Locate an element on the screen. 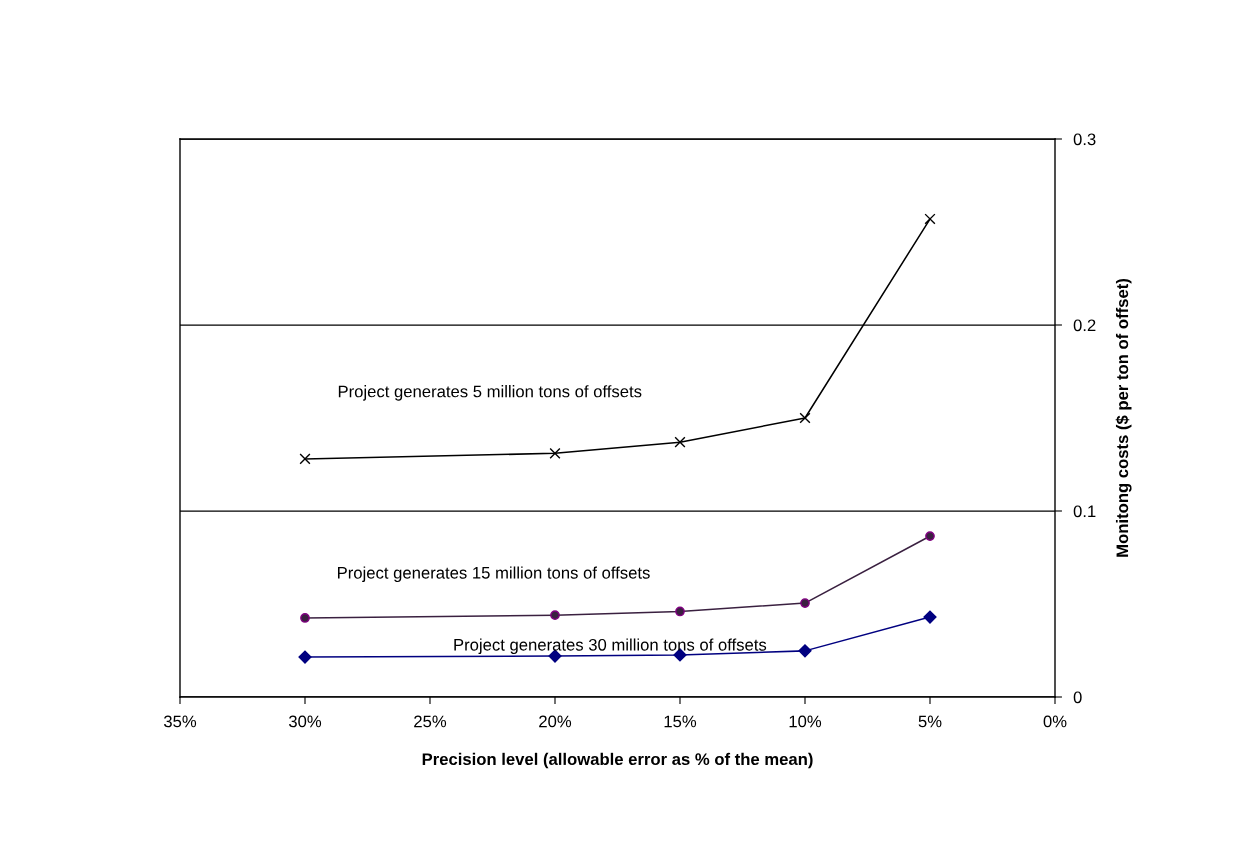 The width and height of the screenshot is (1235, 851). x-tick-label: 10% is located at coordinates (805, 721).